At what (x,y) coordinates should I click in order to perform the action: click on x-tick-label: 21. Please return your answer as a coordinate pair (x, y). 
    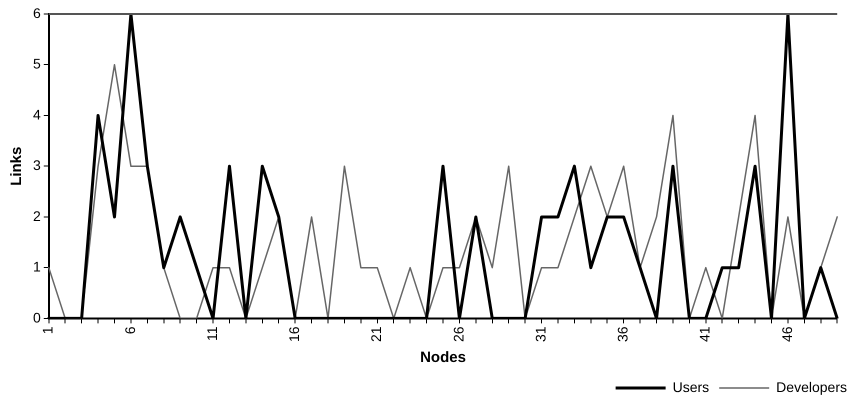
    Looking at the image, I should click on (376, 334).